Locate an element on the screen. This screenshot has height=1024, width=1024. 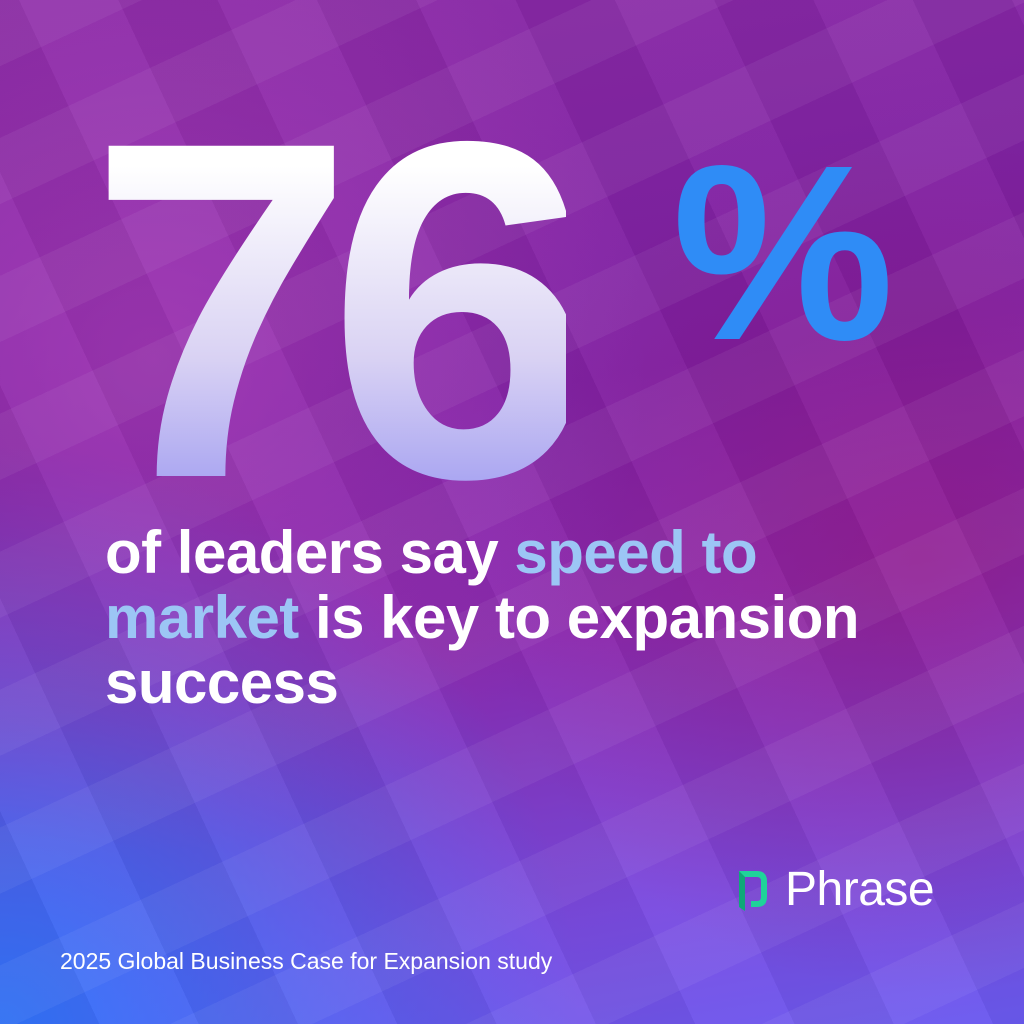
headline-lead: of leaders say is located at coordinates (302, 552).